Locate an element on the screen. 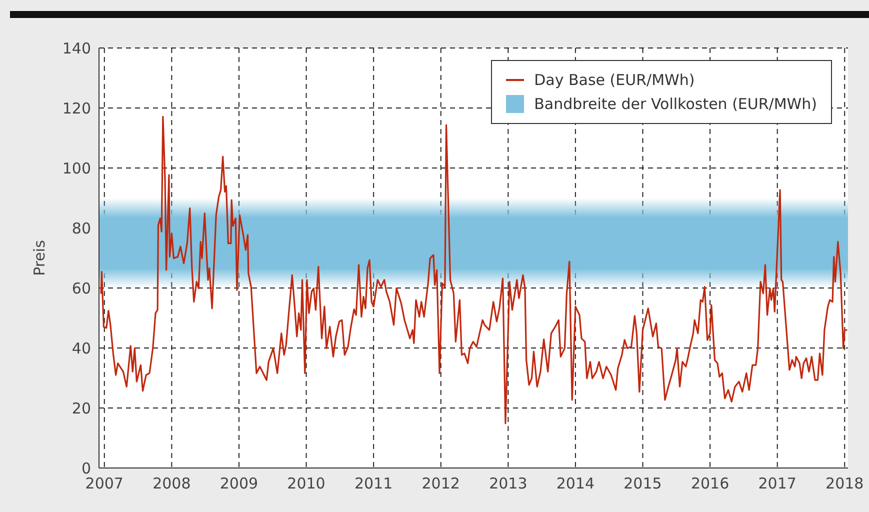 The height and width of the screenshot is (512, 869). x-tick-label: 2018 is located at coordinates (845, 483).